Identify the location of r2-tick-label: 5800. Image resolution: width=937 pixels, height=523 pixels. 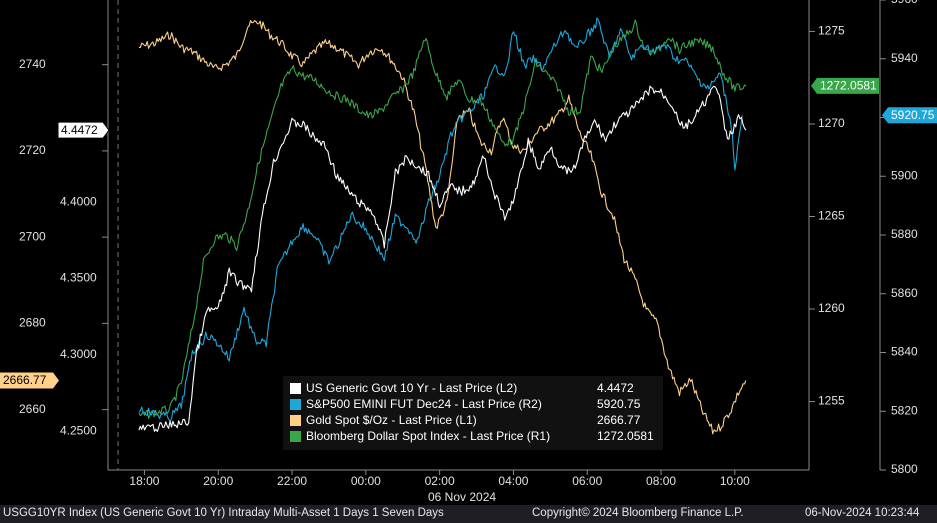
(904, 469).